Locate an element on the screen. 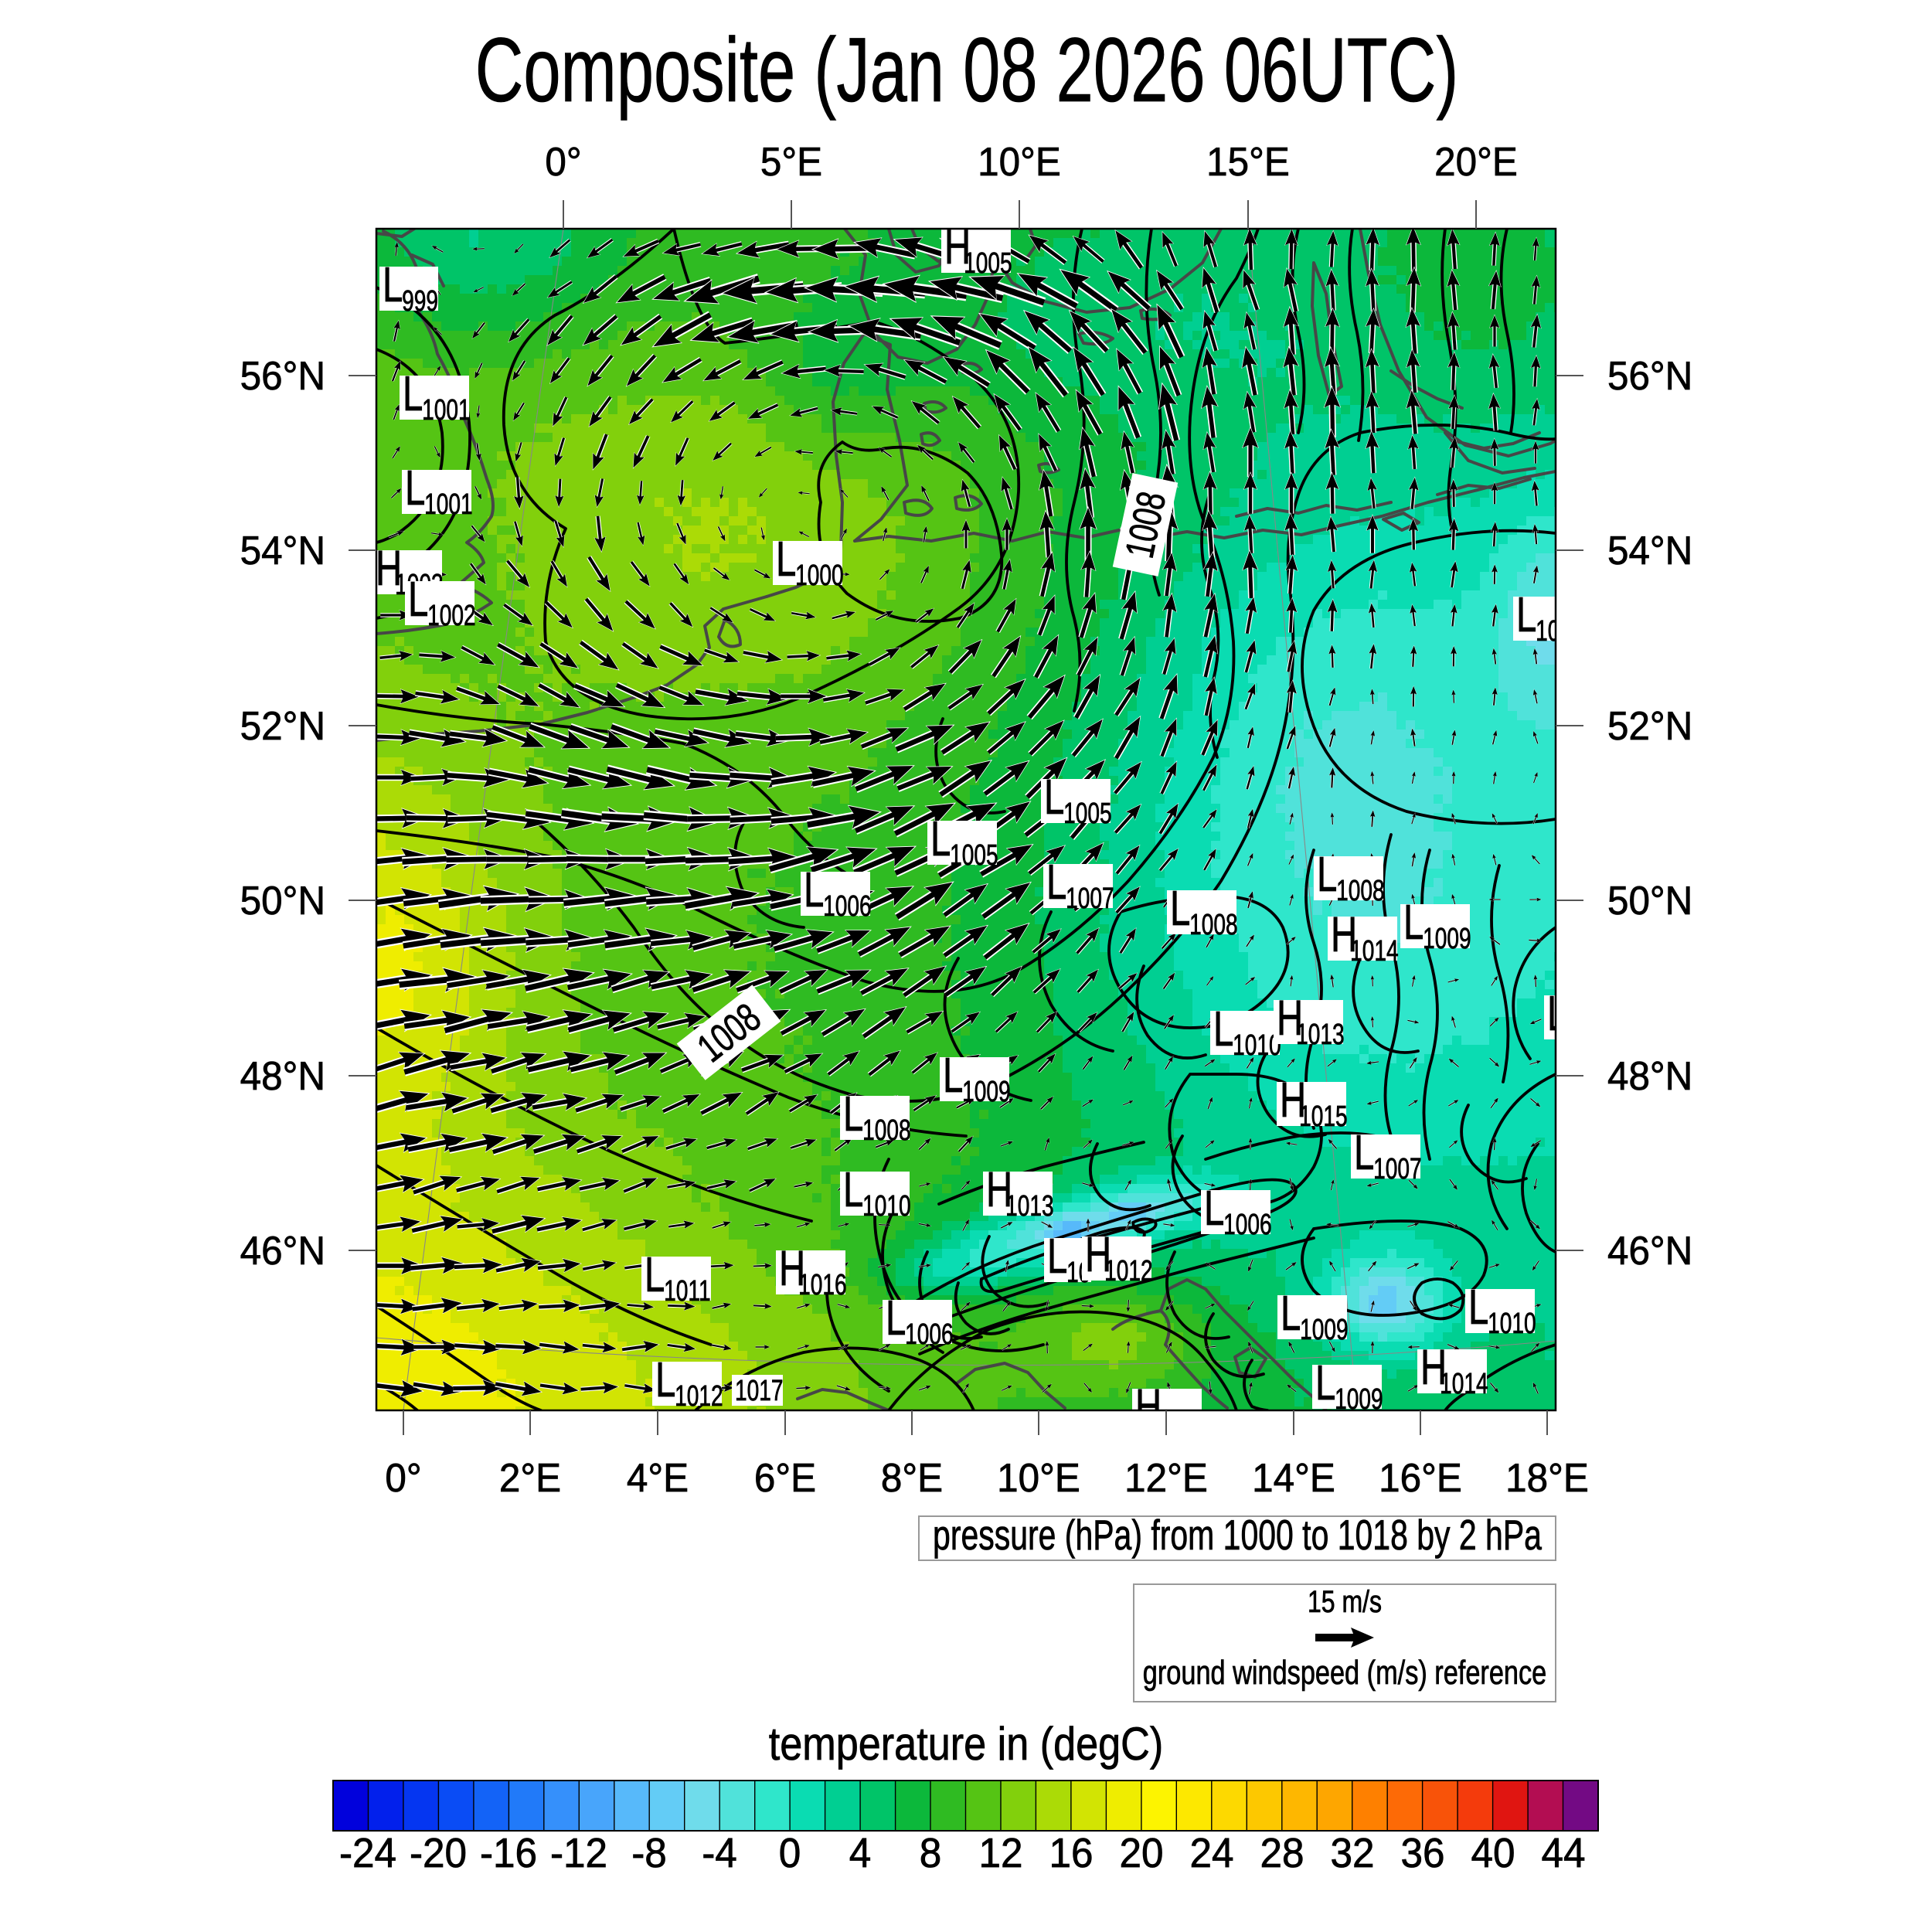 The width and height of the screenshot is (1932, 1932). svg-text: 4 is located at coordinates (861, 1853).